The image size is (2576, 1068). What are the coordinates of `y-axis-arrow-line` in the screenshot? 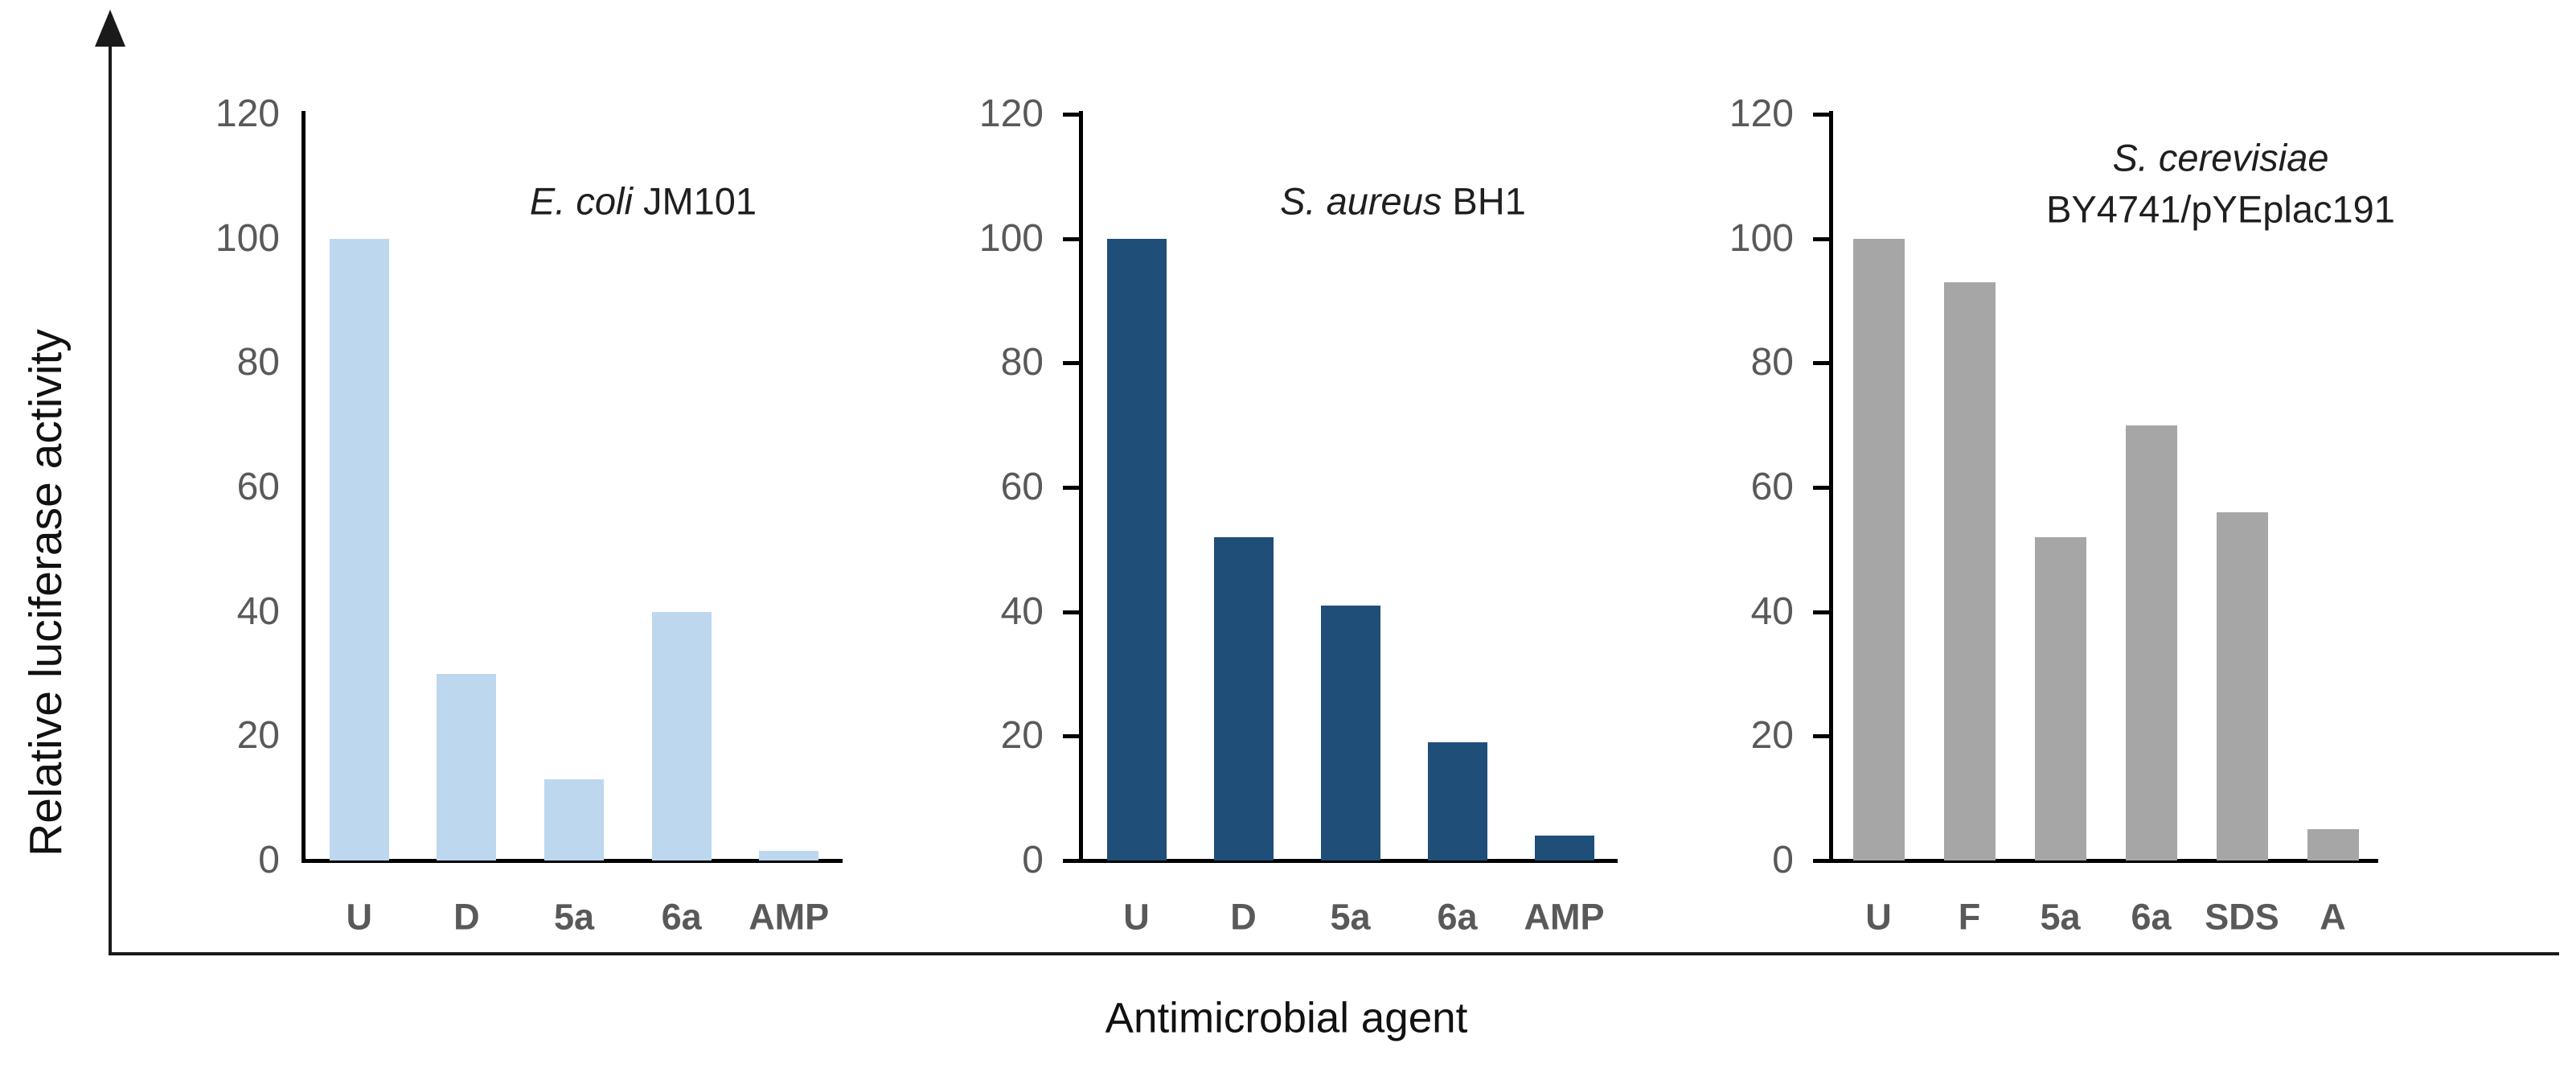 It's located at (110, 498).